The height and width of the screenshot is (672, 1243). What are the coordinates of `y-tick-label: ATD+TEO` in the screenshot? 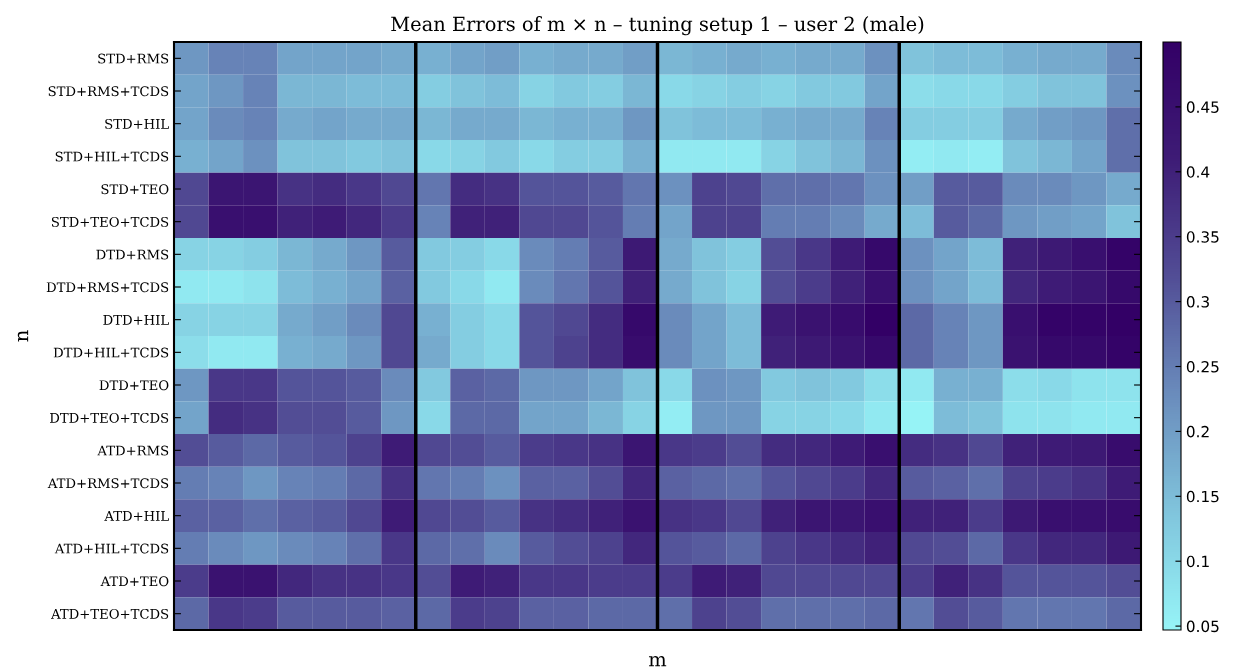 It's located at (134, 581).